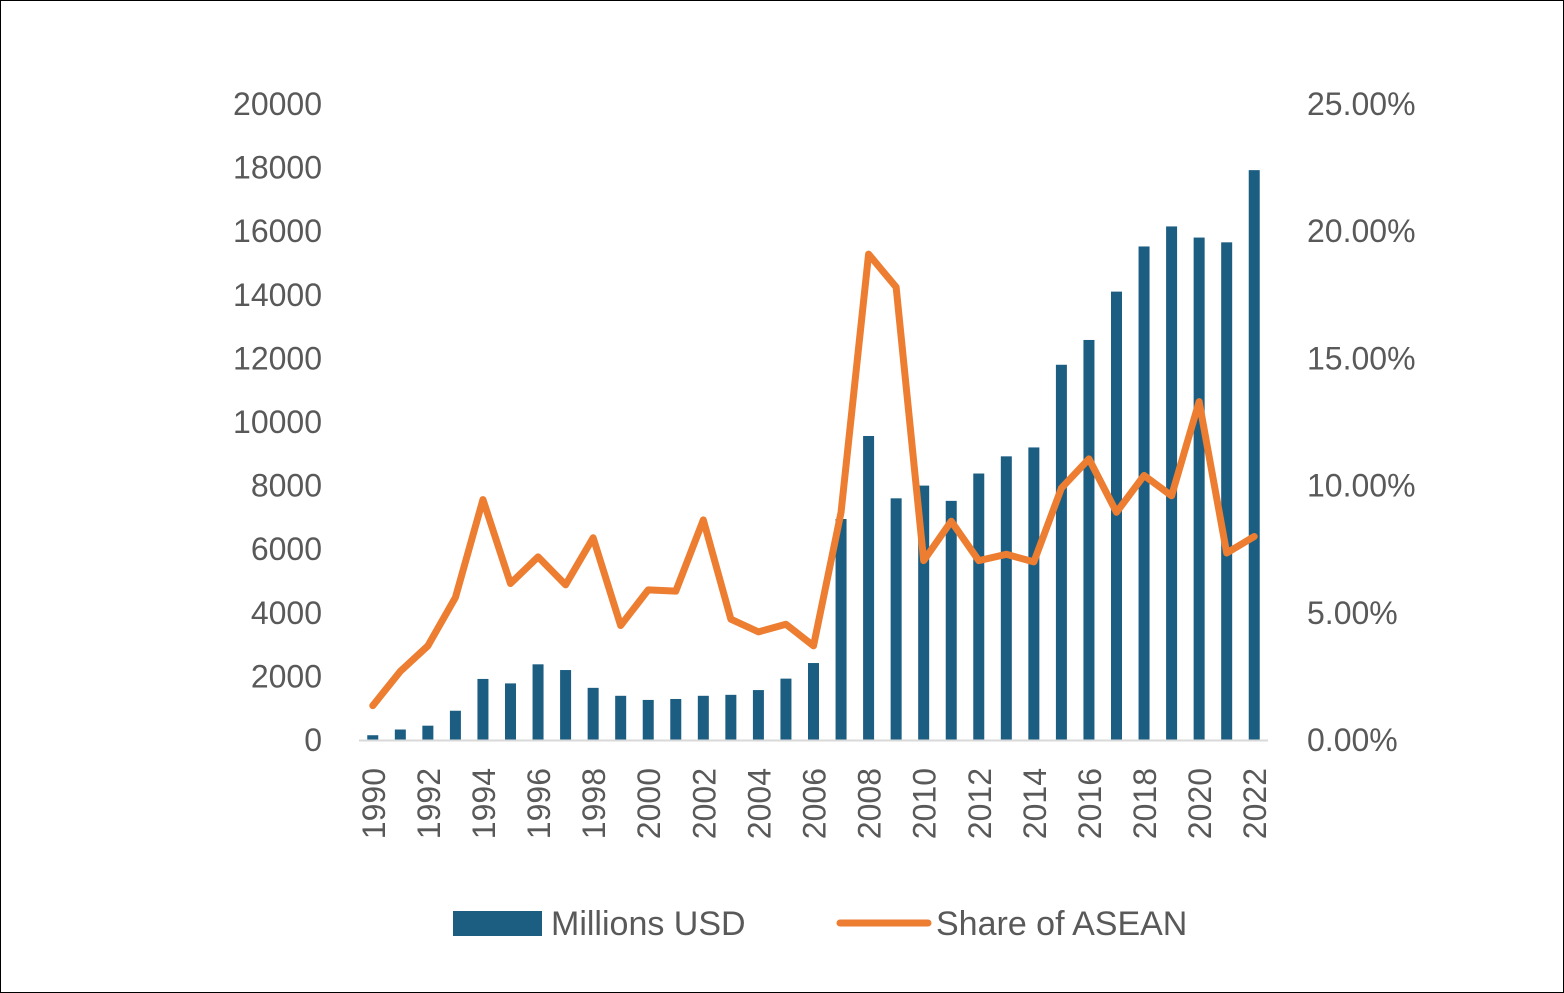 The height and width of the screenshot is (993, 1564). I want to click on y-right-tick-label: 5.00%, so click(1352, 613).